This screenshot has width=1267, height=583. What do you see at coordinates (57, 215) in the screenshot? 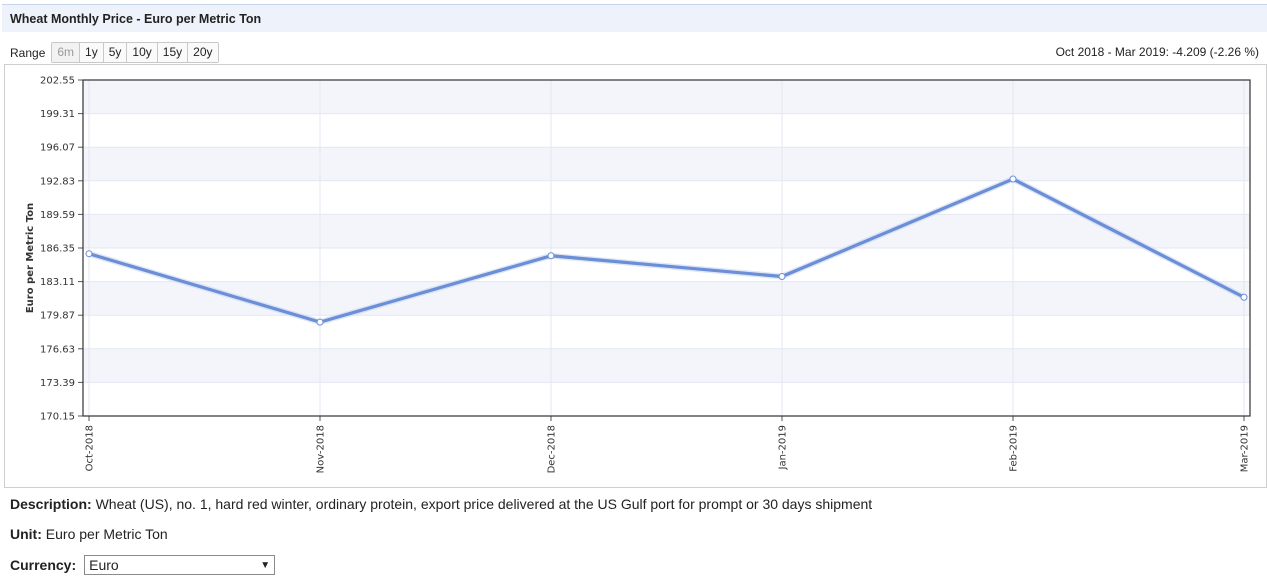
I see `y-tick-label: 189.59` at bounding box center [57, 215].